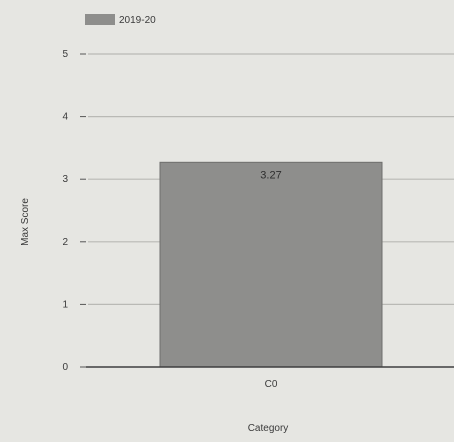  Describe the element at coordinates (268, 428) in the screenshot. I see `x-axis-title: Category` at that location.